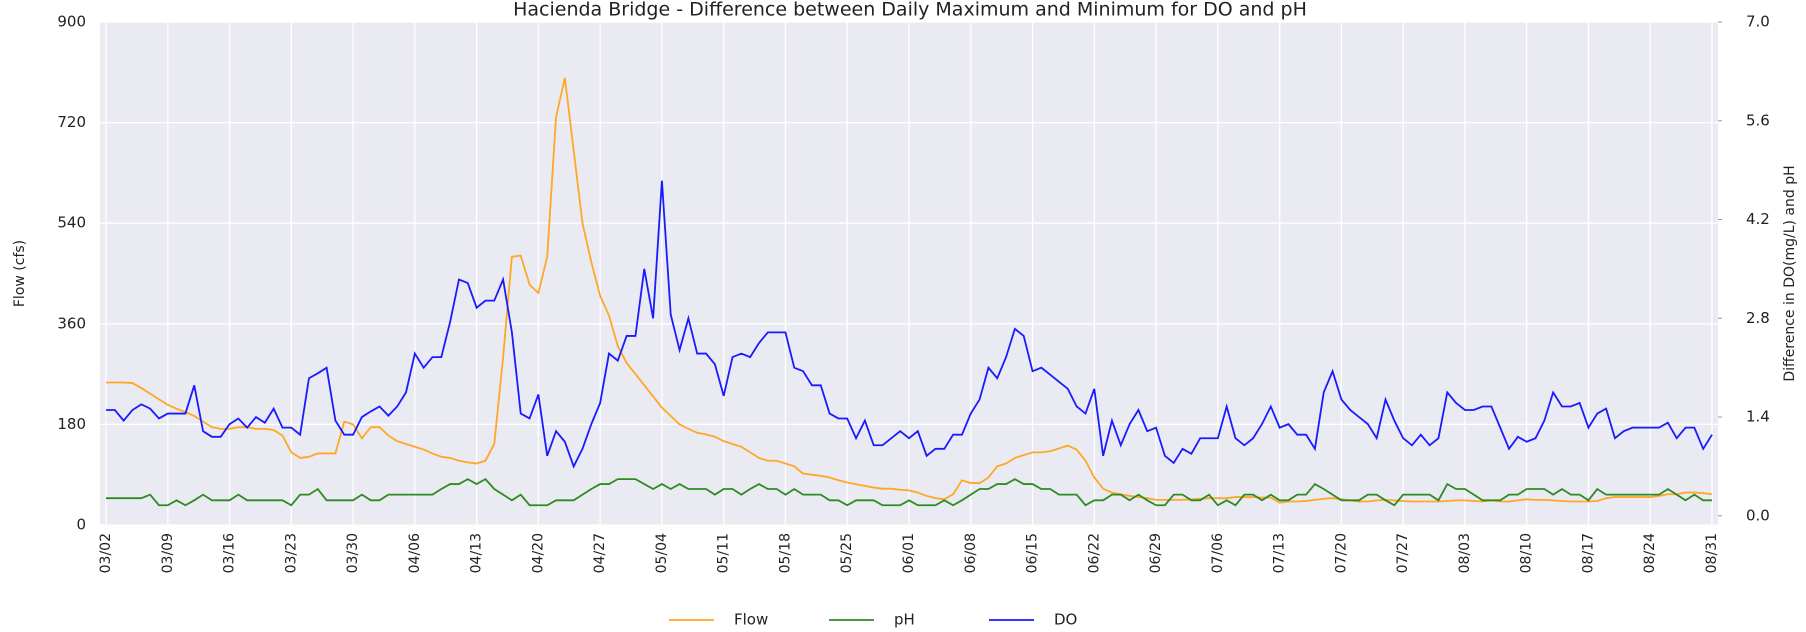 The width and height of the screenshot is (1806, 632). What do you see at coordinates (1280, 553) in the screenshot?
I see `x-tick-label: 07/13` at bounding box center [1280, 553].